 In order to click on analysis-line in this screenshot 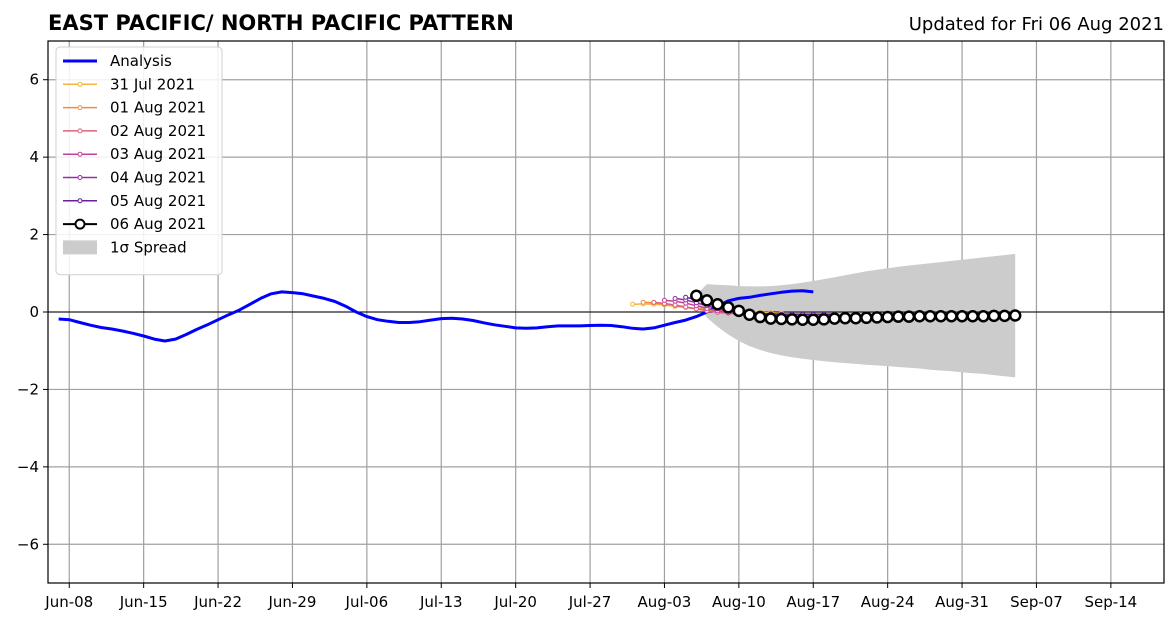, I will do `click(436, 316)`.